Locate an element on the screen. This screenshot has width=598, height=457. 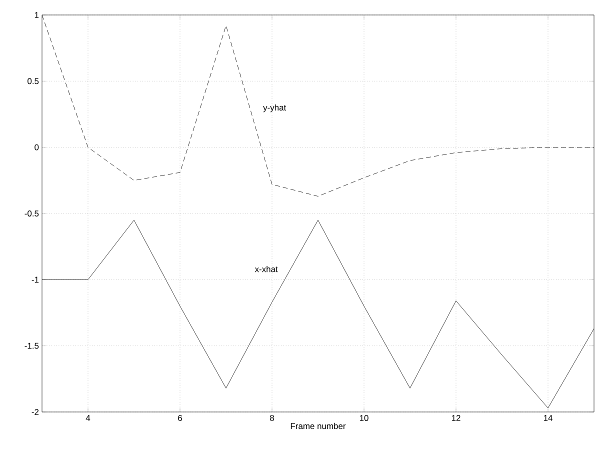
y-tick-label: 1 is located at coordinates (36, 15).